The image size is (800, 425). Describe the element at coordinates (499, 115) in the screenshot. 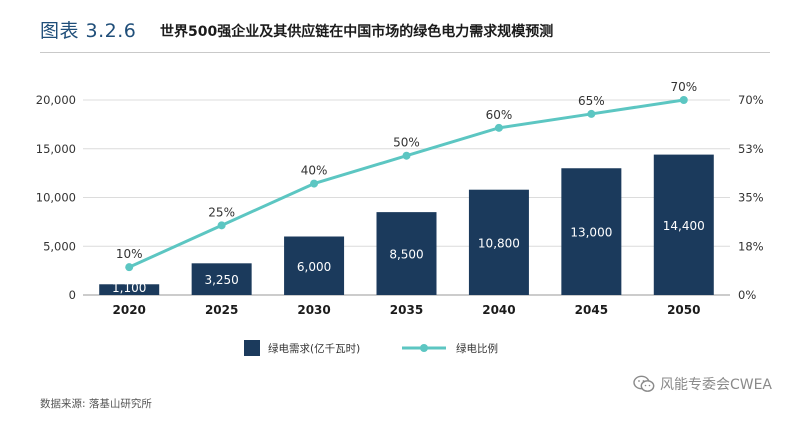

I see `line-value-label: 60%` at that location.